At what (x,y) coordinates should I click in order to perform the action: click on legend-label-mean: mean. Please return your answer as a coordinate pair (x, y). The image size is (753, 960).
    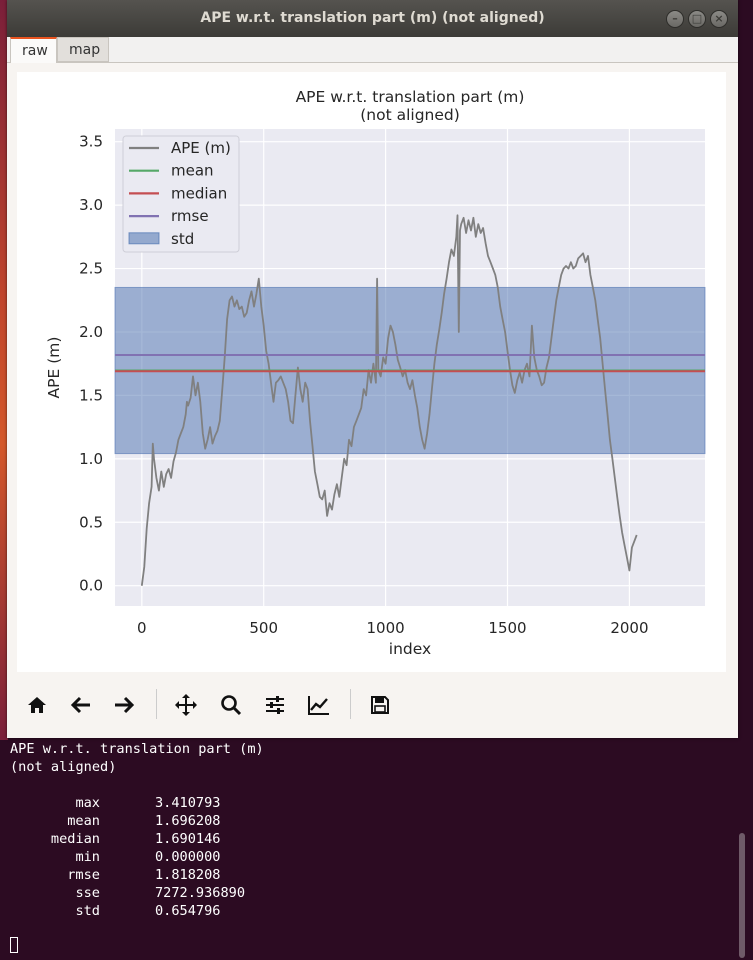
    Looking at the image, I should click on (192, 171).